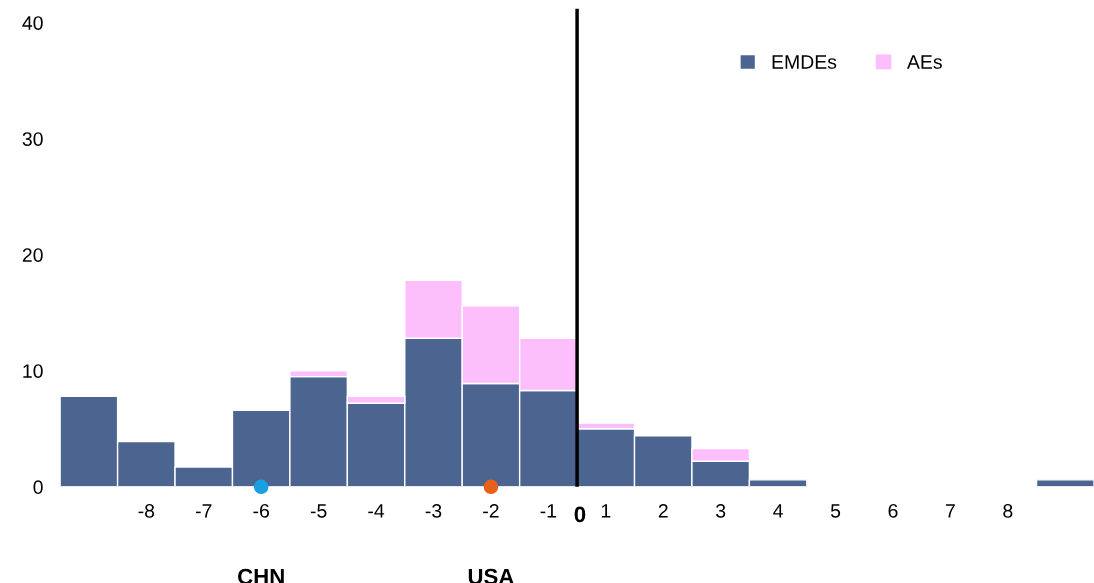 The width and height of the screenshot is (1094, 583). I want to click on x-tick-label: -5, so click(318, 511).